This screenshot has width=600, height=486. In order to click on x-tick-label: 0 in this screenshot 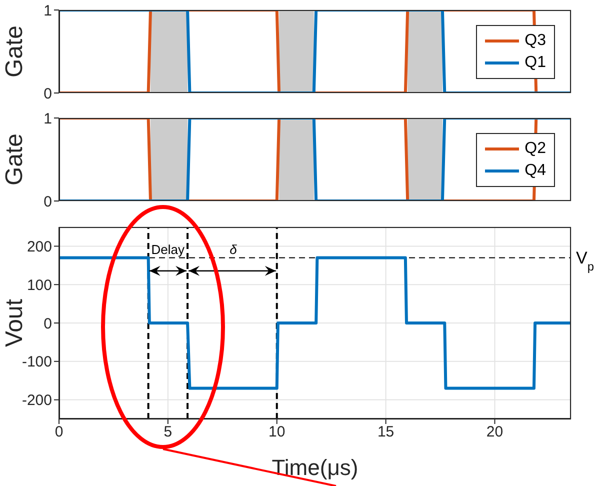, I will do `click(59, 432)`.